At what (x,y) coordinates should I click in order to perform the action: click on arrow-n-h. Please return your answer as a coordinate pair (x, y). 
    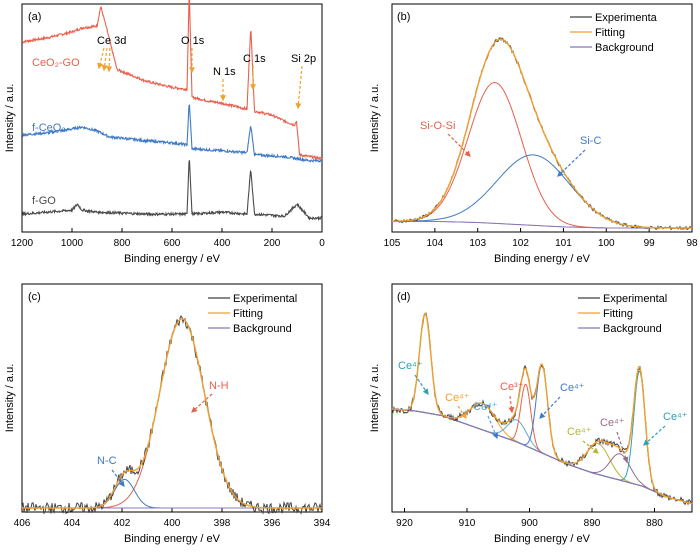
    Looking at the image, I should click on (202, 403).